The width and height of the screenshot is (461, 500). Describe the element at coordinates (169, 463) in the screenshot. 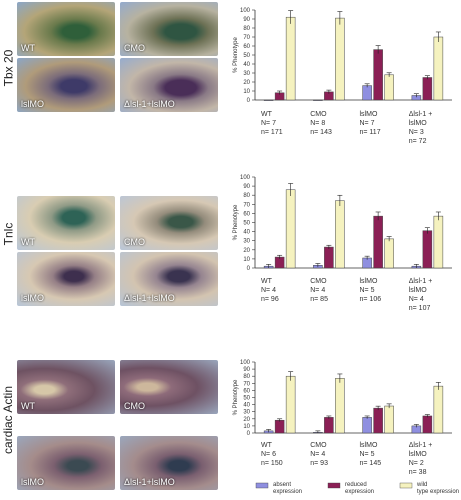

I see `embryo-photo-actin-delta-lslmo: Δlsl-1+lslMO` at that location.